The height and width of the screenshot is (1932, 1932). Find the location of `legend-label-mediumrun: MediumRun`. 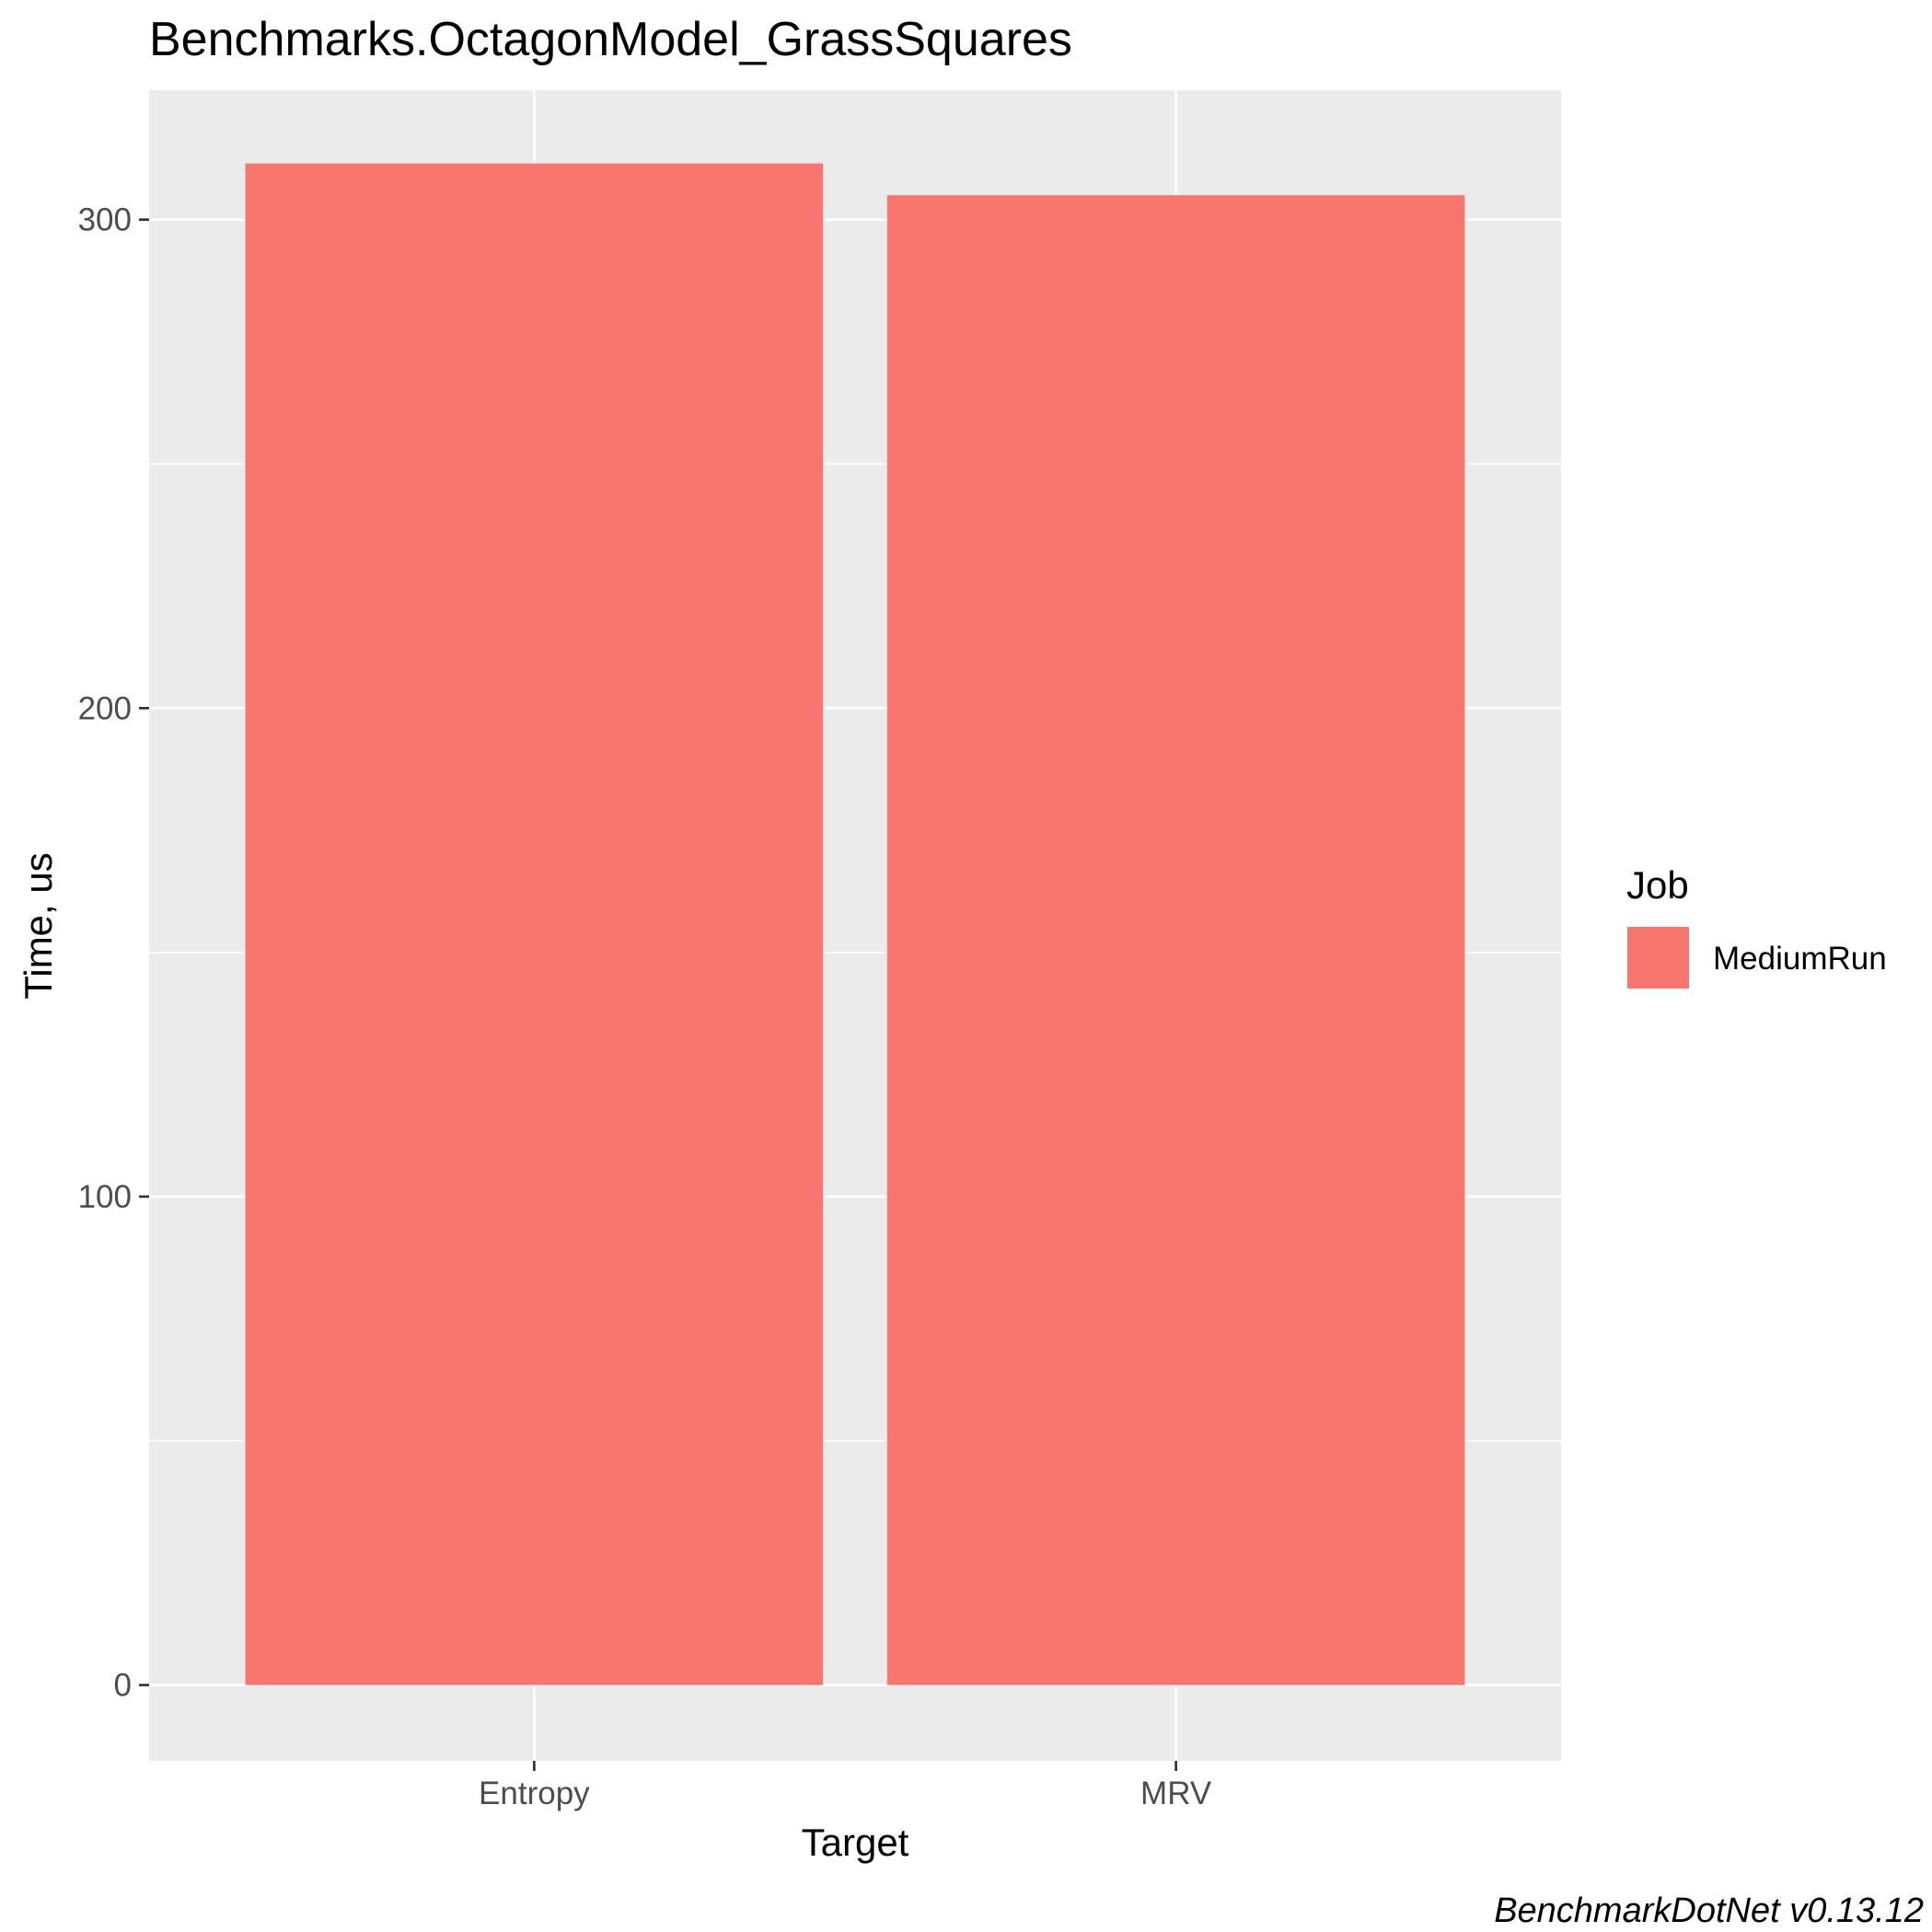

legend-label-mediumrun: MediumRun is located at coordinates (1800, 959).